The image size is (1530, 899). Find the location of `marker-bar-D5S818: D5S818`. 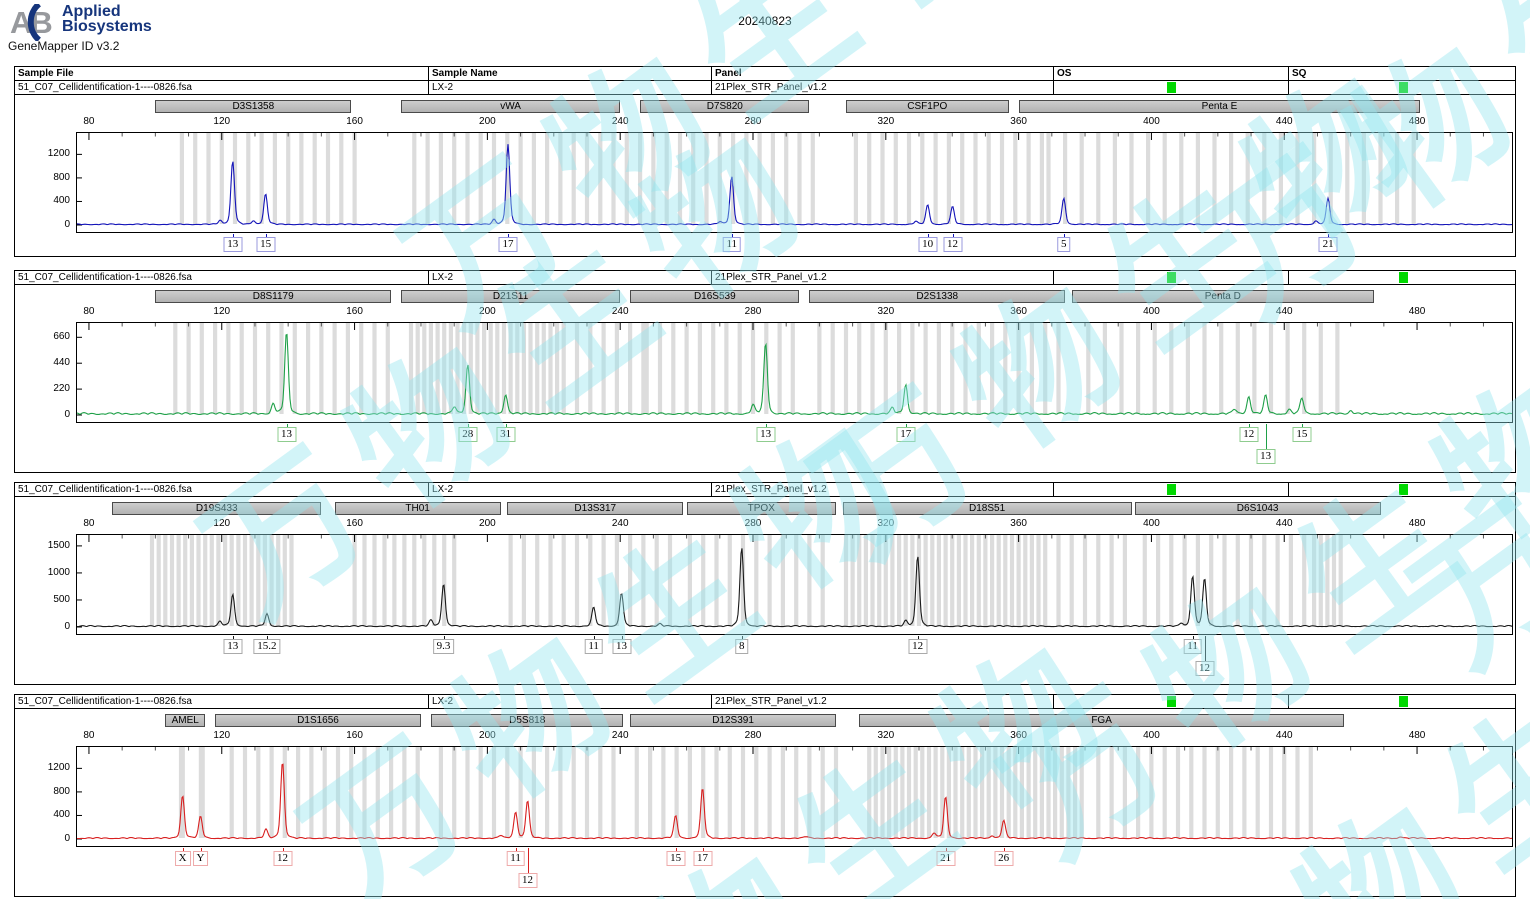

marker-bar-D5S818: D5S818 is located at coordinates (527, 720).